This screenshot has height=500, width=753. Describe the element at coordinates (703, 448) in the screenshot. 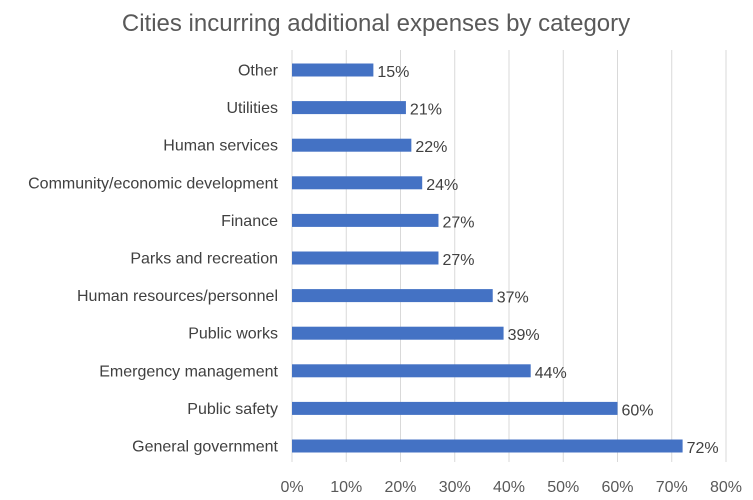

I see `data-label: 72%` at that location.